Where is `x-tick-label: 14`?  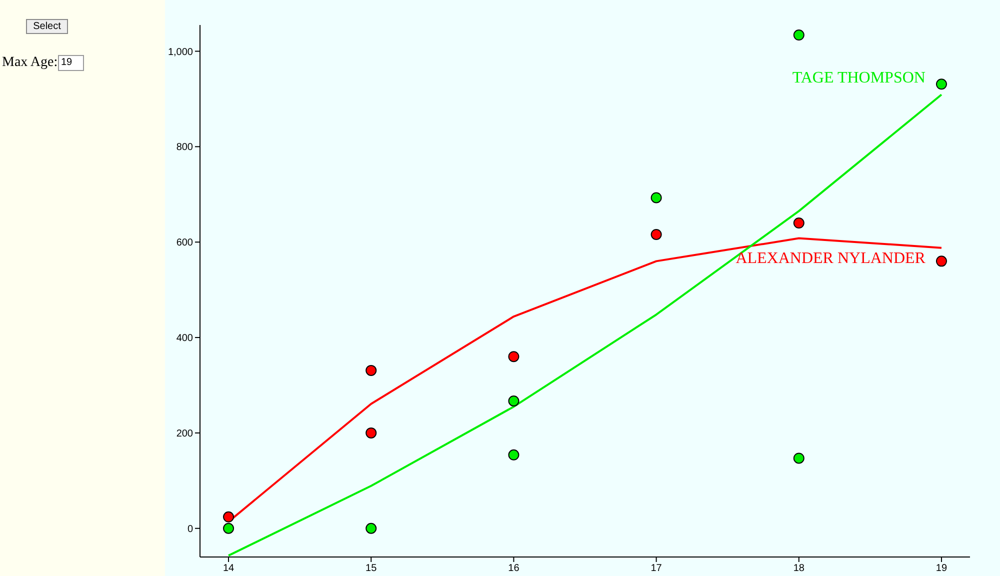
x-tick-label: 14 is located at coordinates (228, 568).